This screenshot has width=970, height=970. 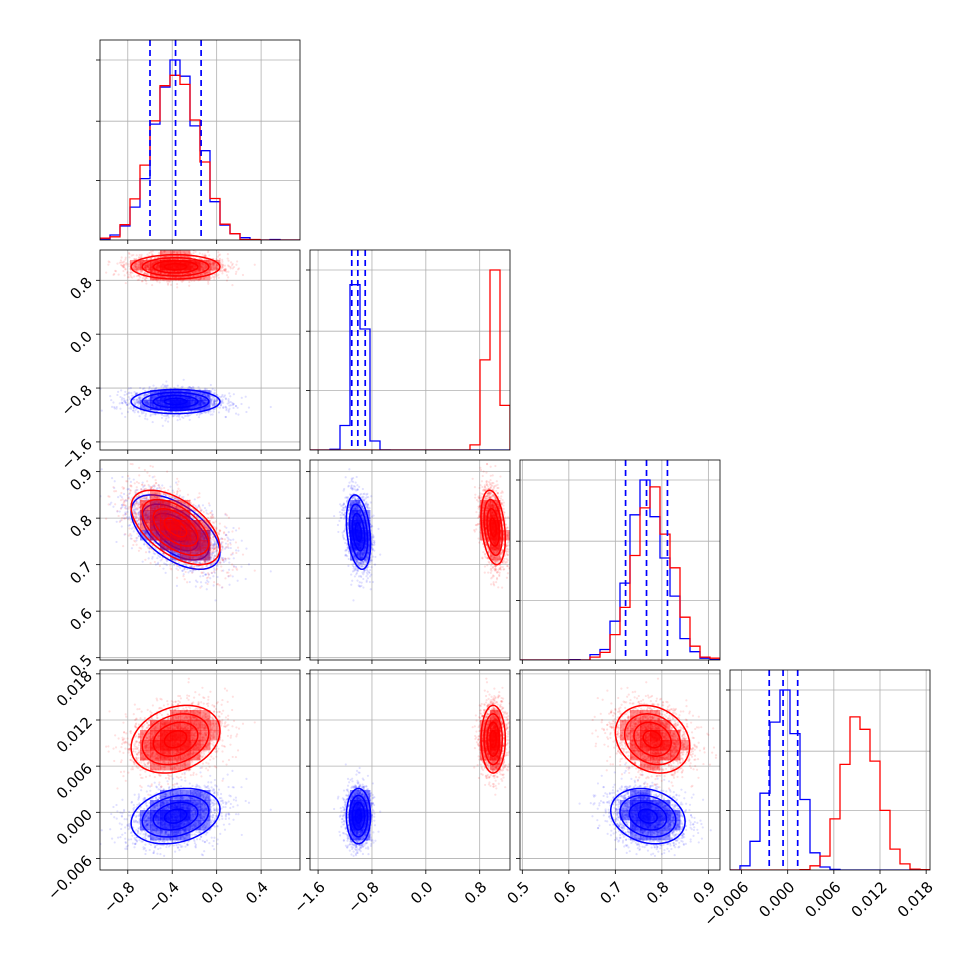 I want to click on contour-line, so click(x=175, y=401).